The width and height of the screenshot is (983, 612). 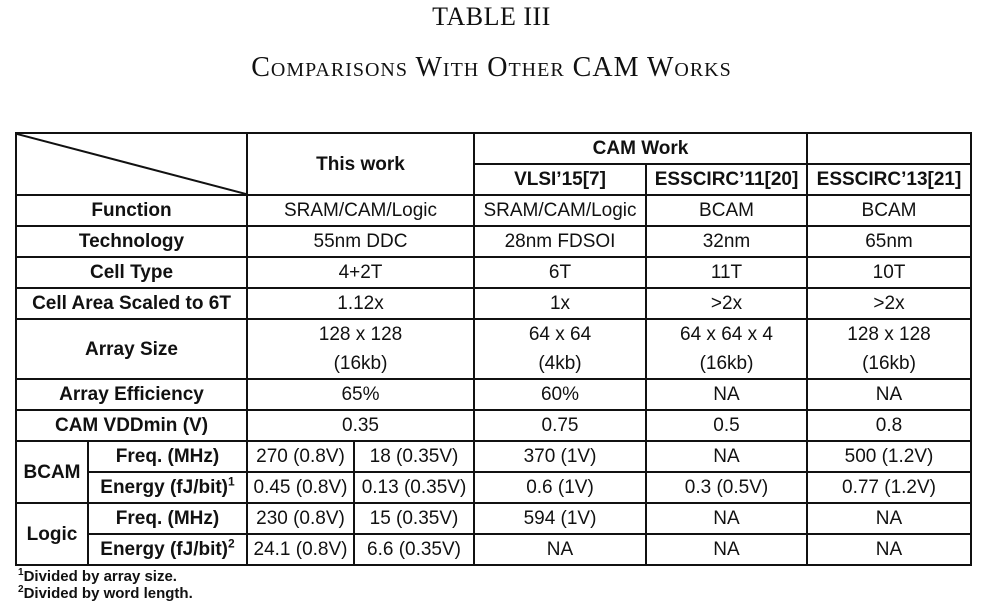 I want to click on row-technology: Technology 55nm DDC 28nm FDSOI 32nm 65nm, so click(x=493, y=241).